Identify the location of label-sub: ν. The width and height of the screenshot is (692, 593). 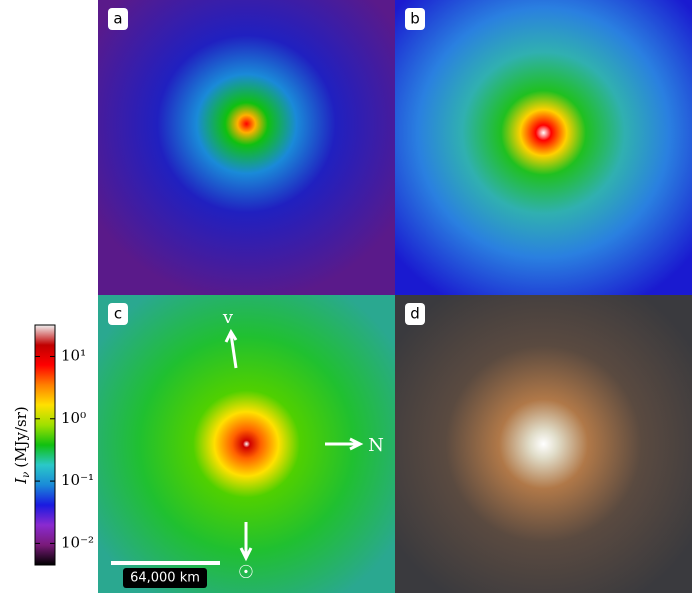
(26, 475).